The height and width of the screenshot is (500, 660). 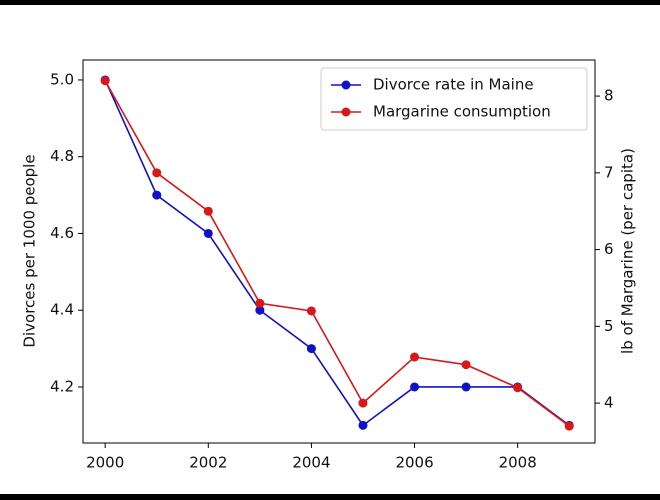 What do you see at coordinates (518, 463) in the screenshot?
I see `x-tick-label: 2008` at bounding box center [518, 463].